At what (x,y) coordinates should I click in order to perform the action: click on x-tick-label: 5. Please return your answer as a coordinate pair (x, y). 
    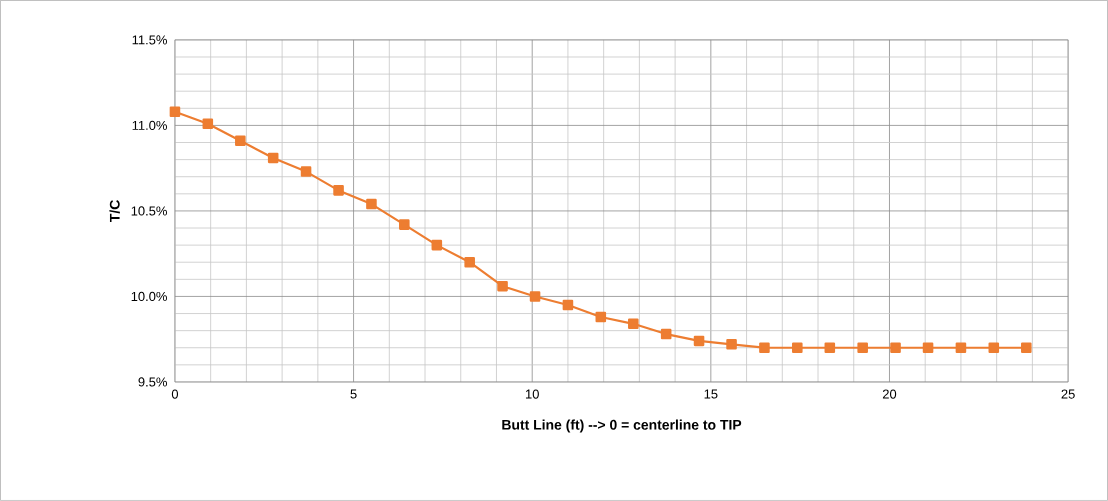
    Looking at the image, I should click on (353, 394).